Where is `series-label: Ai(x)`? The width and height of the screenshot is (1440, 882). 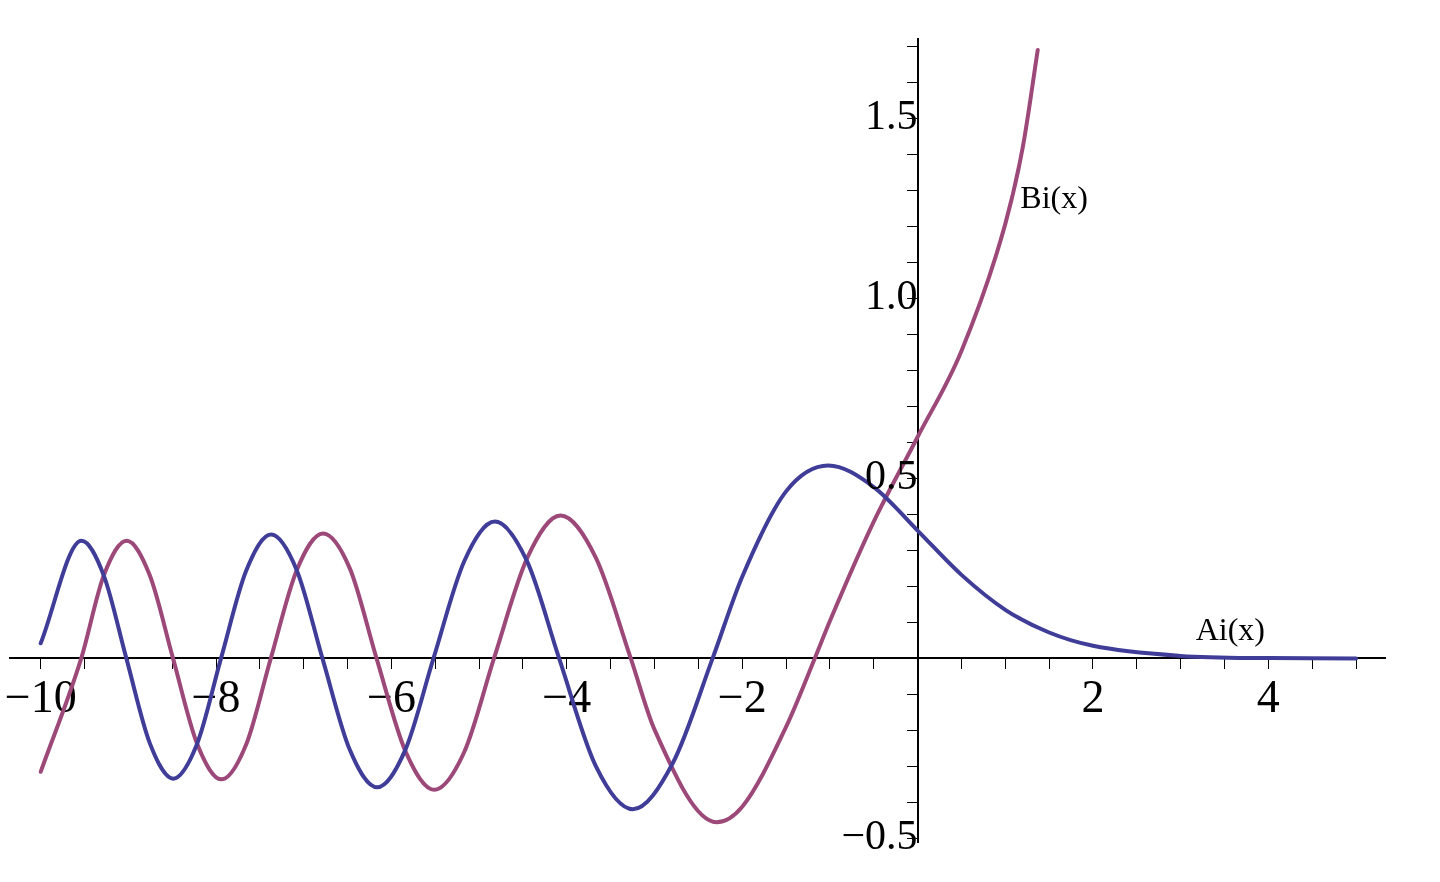 series-label: Ai(x) is located at coordinates (1230, 629).